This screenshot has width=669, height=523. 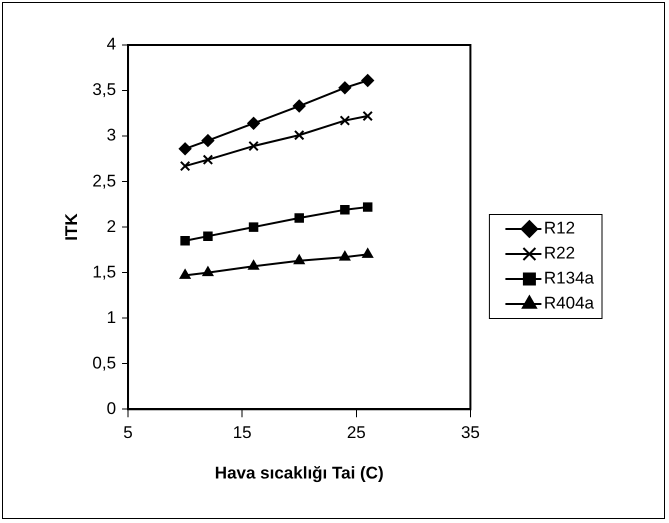 What do you see at coordinates (470, 432) in the screenshot?
I see `x-tick-label: 35` at bounding box center [470, 432].